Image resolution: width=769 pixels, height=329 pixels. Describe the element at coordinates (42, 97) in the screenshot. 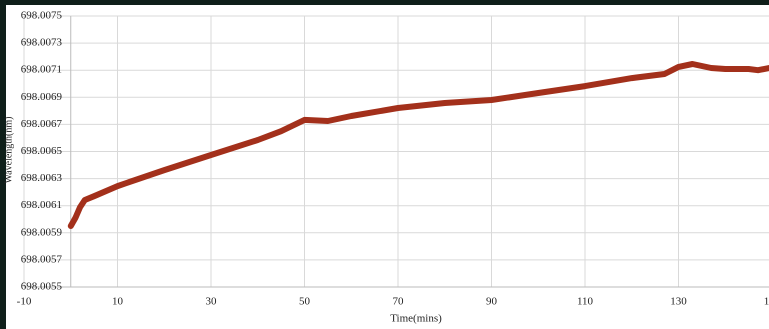

I see `y-tick-label: 698.0069` at that location.